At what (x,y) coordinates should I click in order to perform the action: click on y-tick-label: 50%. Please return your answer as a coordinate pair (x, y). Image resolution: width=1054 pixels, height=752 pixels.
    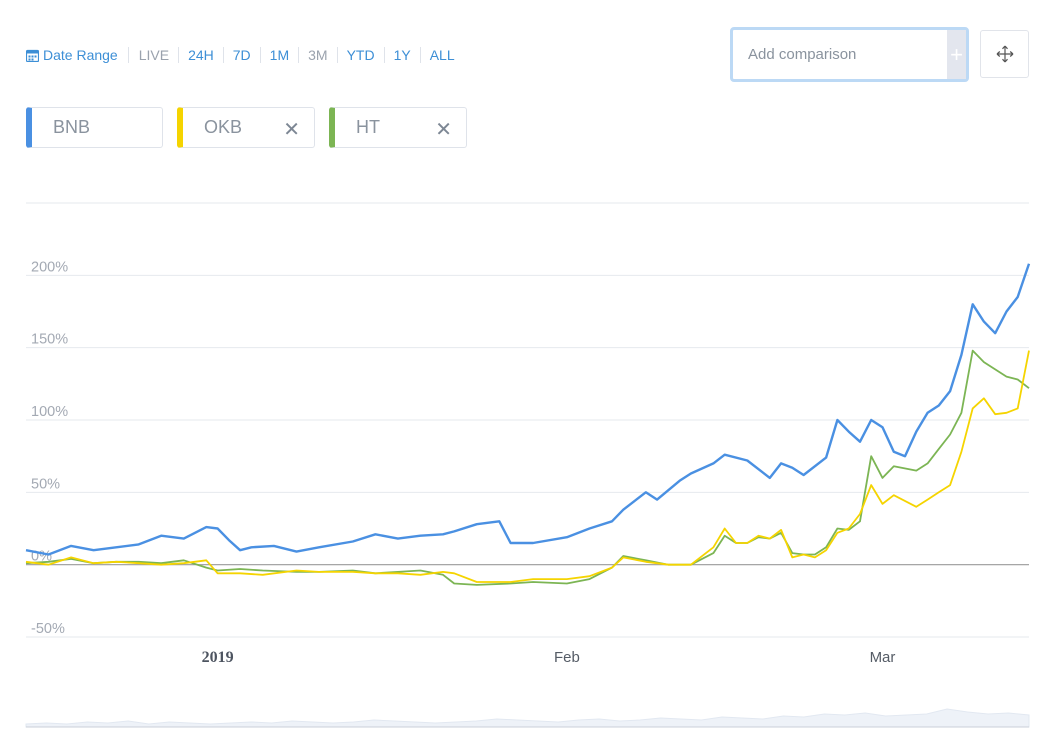
    Looking at the image, I should click on (45, 484).